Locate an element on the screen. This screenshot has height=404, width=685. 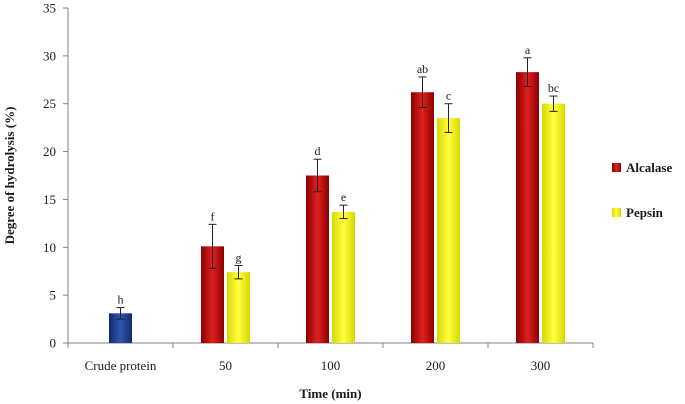
y-tick-label: 15 is located at coordinates (49, 199).